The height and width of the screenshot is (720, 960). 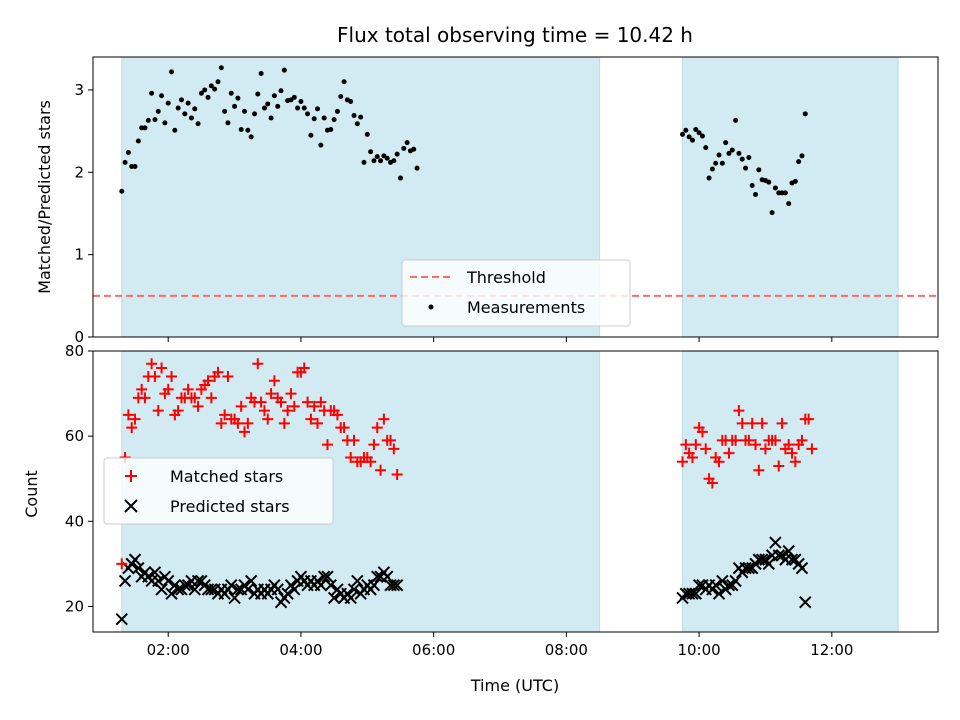 I want to click on x-tick-label: 12:00, so click(x=831, y=650).